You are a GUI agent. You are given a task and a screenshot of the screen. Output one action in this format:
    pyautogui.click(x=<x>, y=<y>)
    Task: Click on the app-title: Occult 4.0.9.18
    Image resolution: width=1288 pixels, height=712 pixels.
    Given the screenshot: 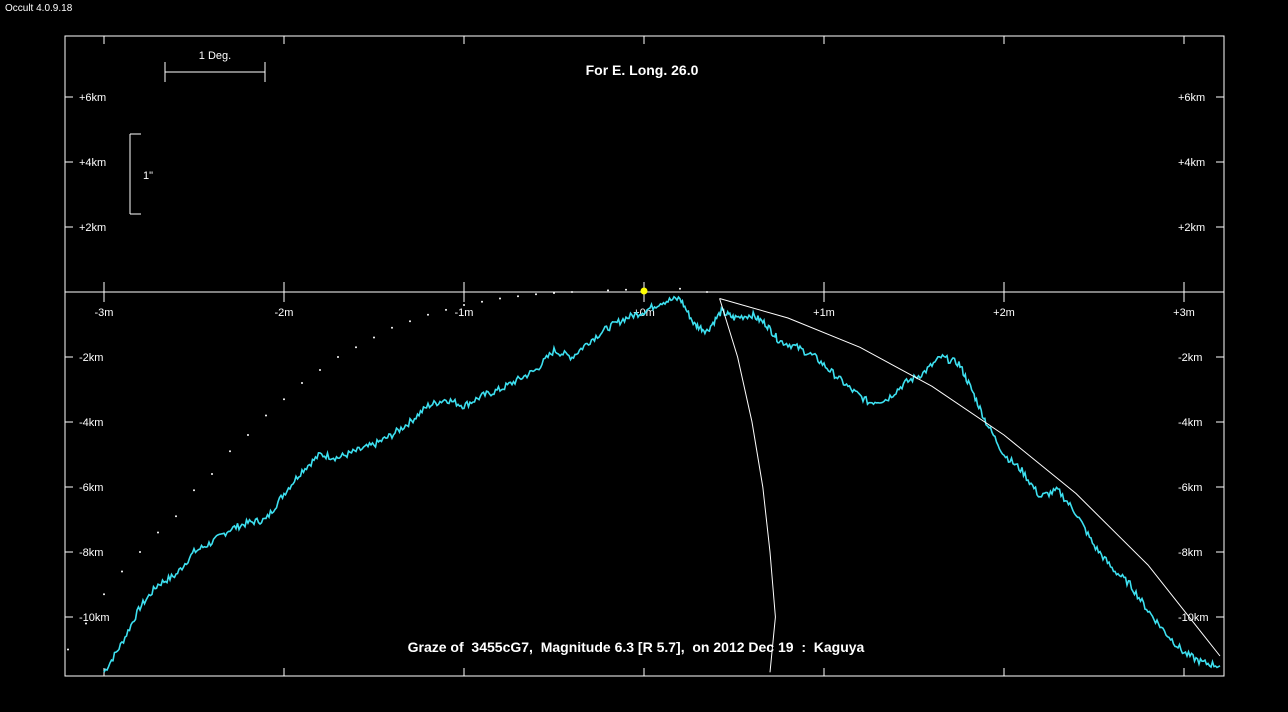 What is the action you would take?
    pyautogui.click(x=39, y=8)
    